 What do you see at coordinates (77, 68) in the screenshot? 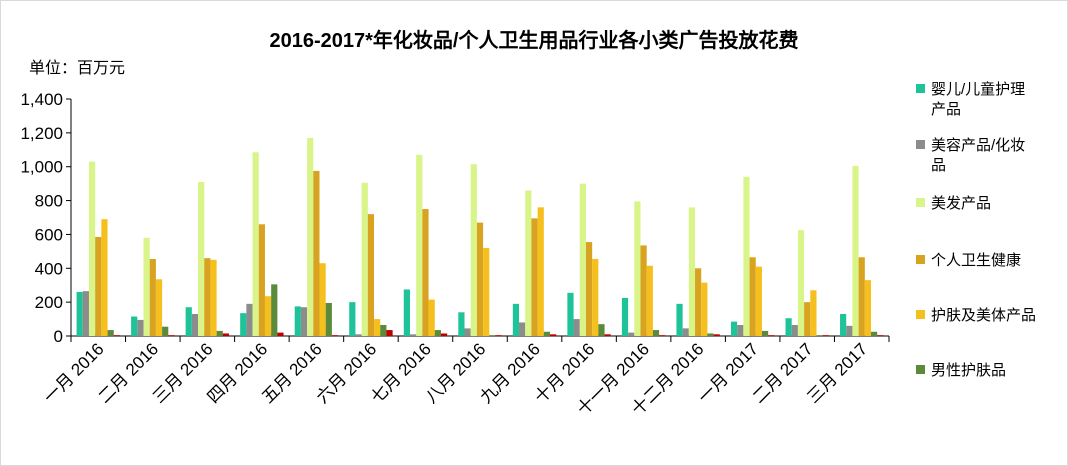
I see `unit-label: 单位：百万元` at bounding box center [77, 68].